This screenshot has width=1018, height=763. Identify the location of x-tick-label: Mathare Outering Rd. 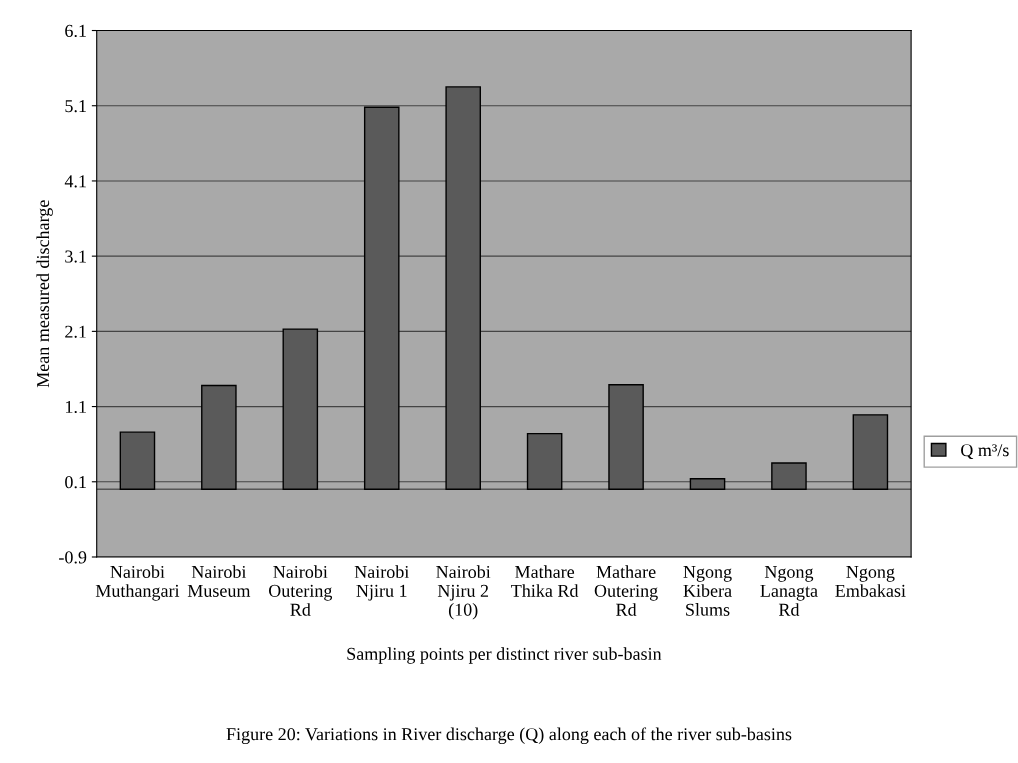
(626, 590).